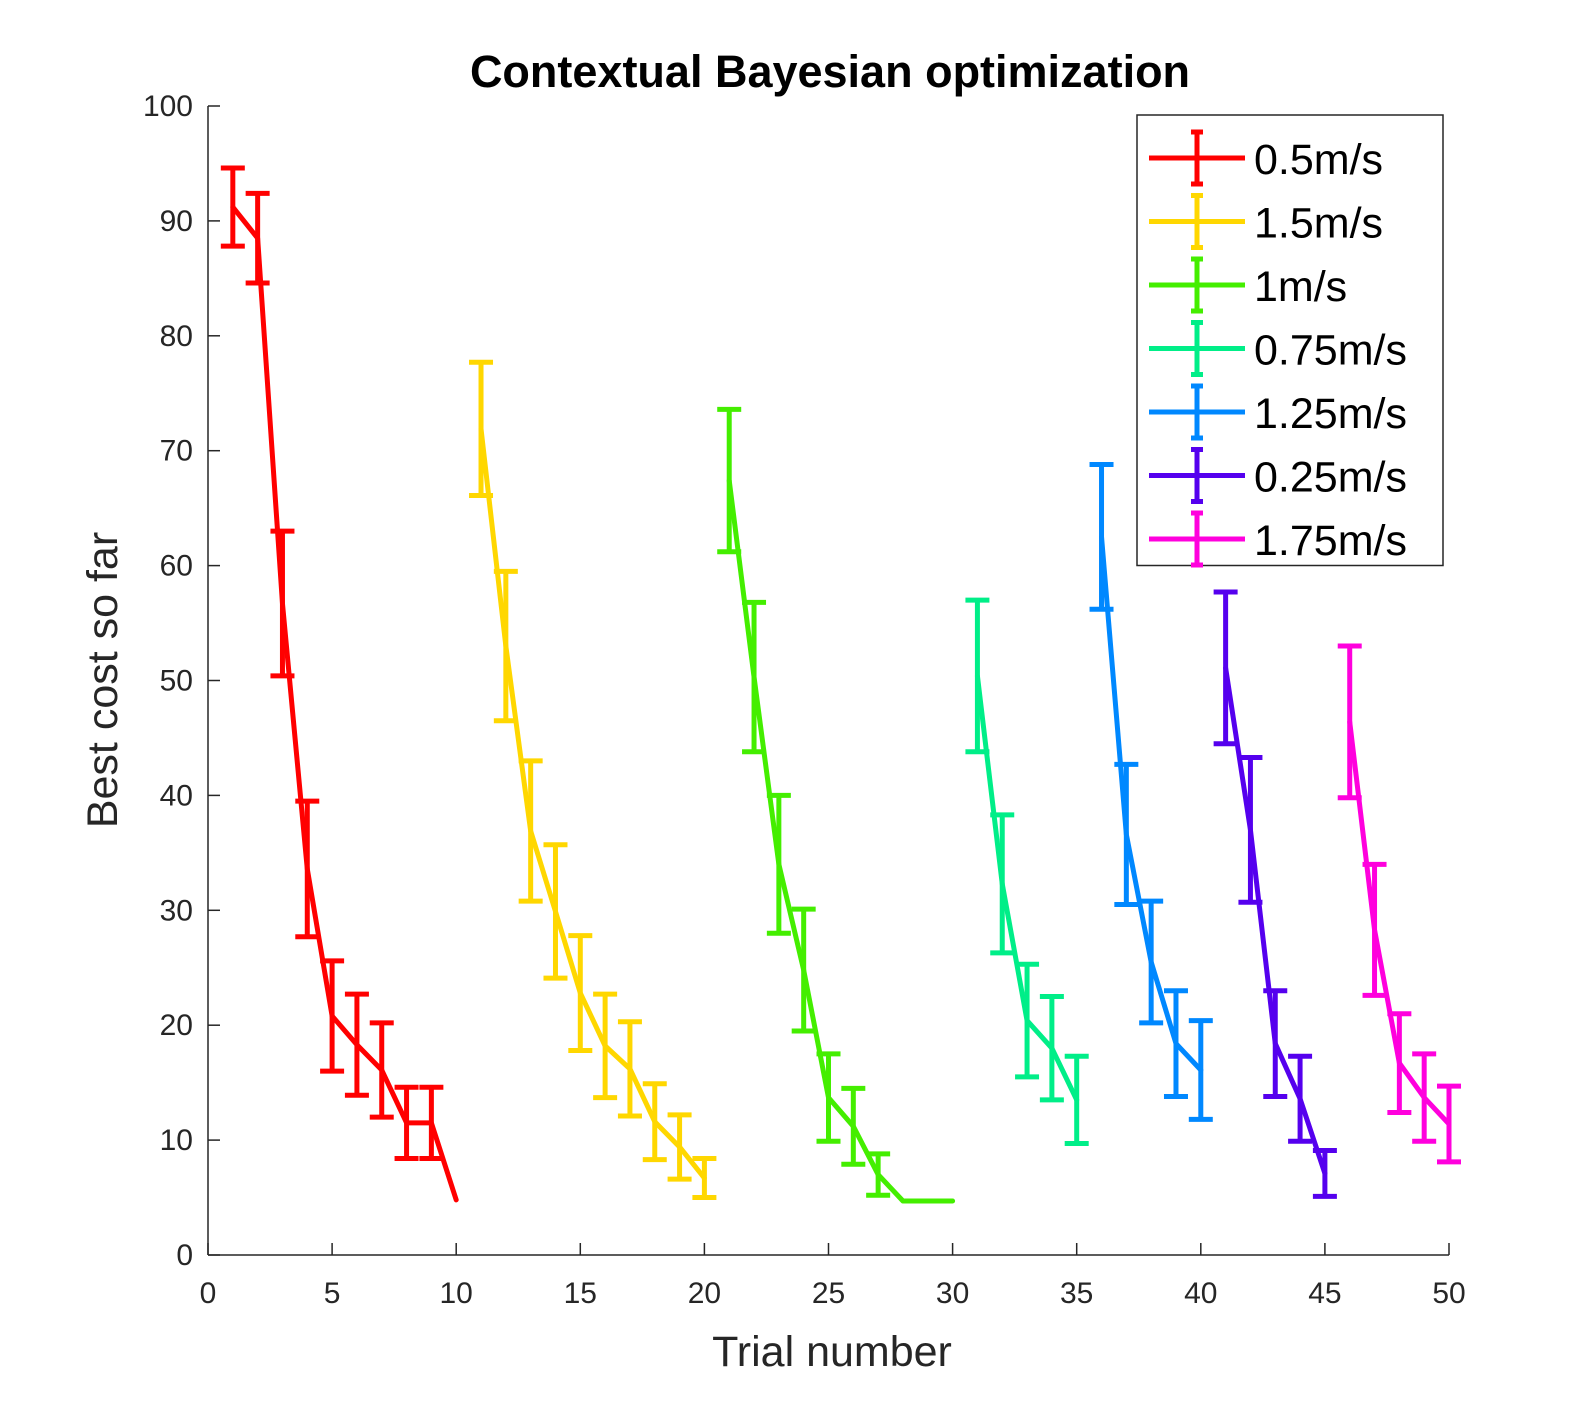 This screenshot has height=1410, width=1596. I want to click on legend-entry: 0.25m/s, so click(1278, 475).